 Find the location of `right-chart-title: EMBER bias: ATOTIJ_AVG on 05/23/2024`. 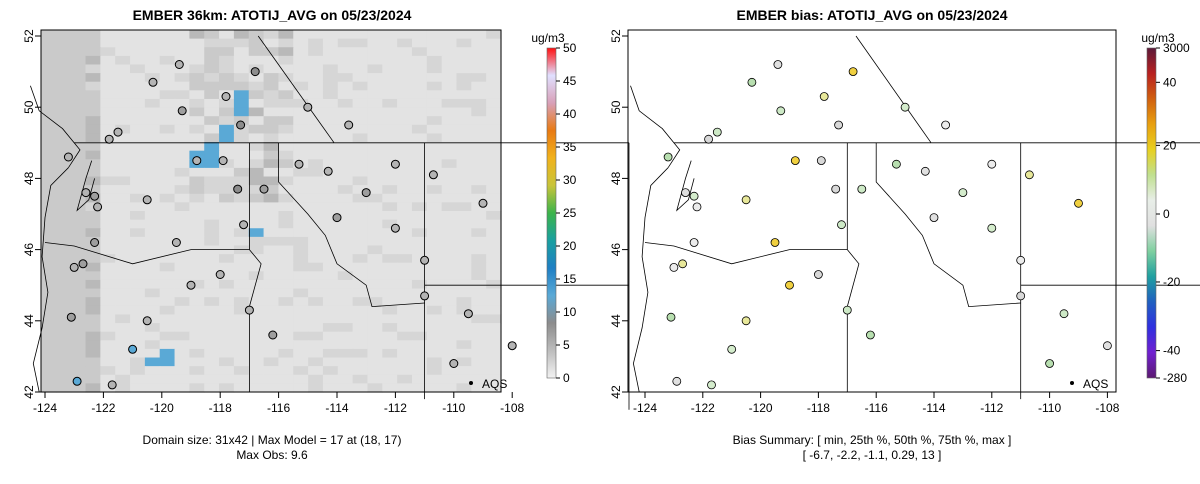

right-chart-title: EMBER bias: ATOTIJ_AVG on 05/23/2024 is located at coordinates (871, 15).